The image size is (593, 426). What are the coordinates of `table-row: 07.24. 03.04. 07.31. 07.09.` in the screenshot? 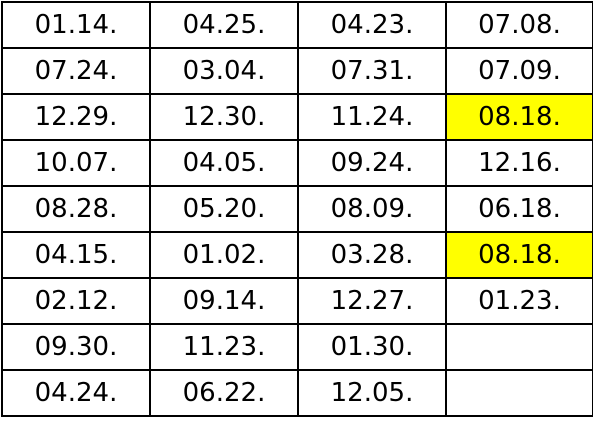 It's located at (297, 71).